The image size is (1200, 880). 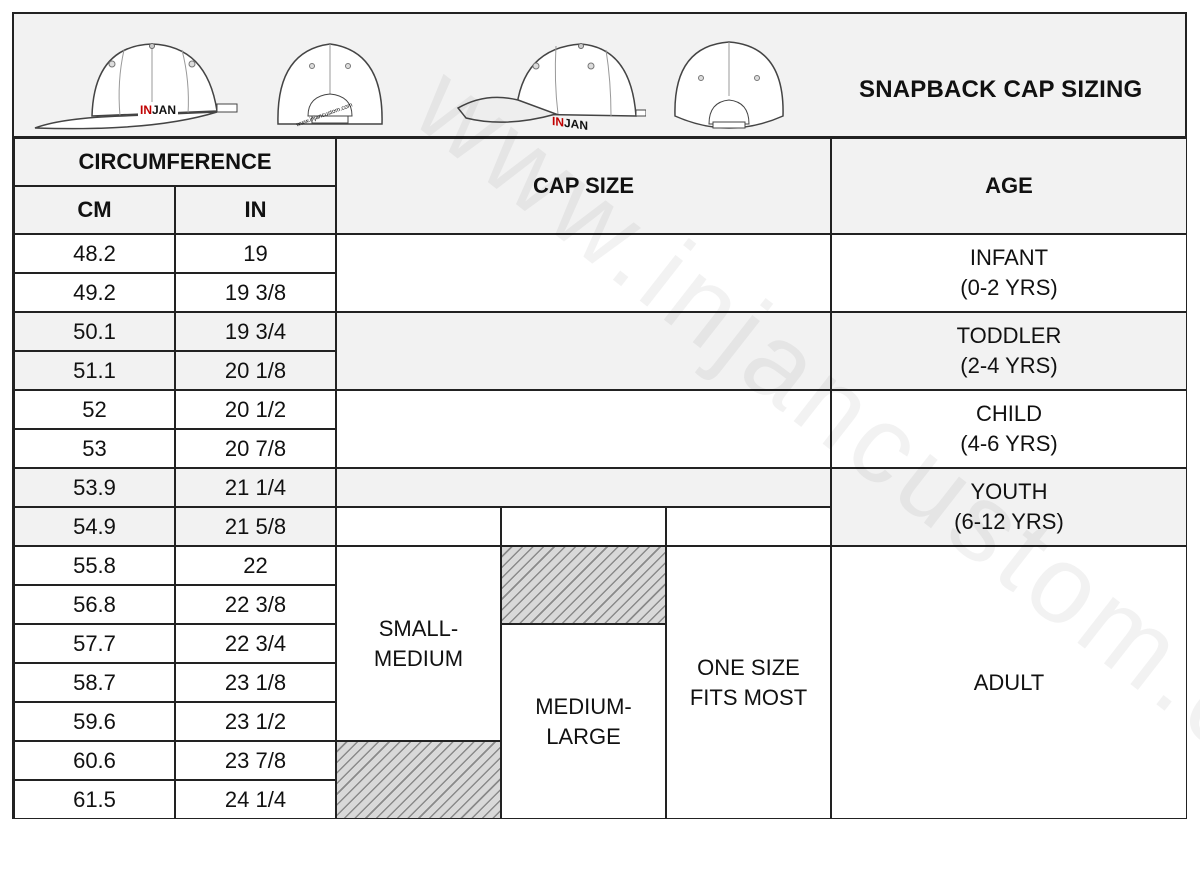 What do you see at coordinates (255, 721) in the screenshot?
I see `in-value: 23 1/2` at bounding box center [255, 721].